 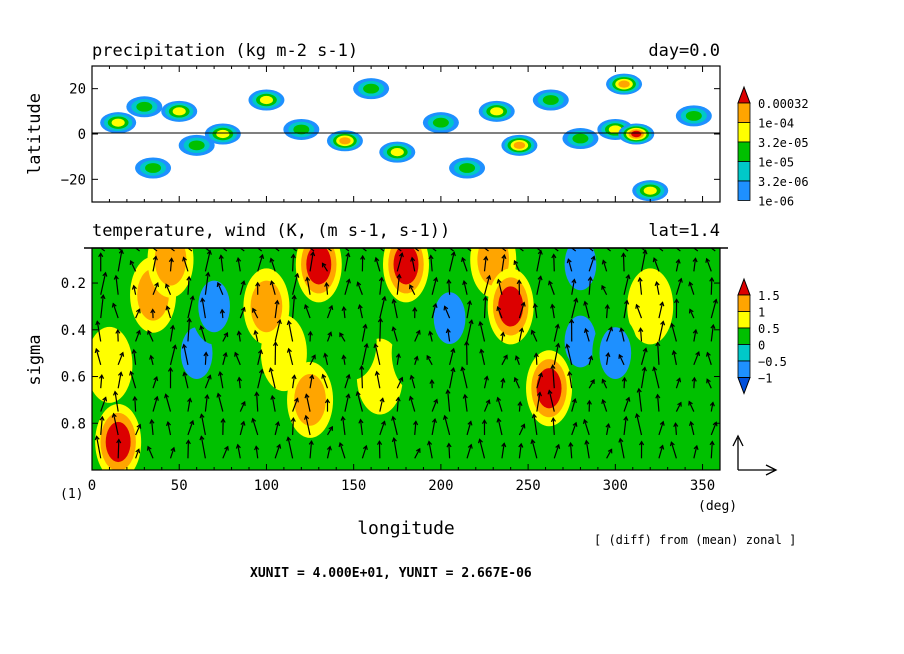 What do you see at coordinates (717, 506) in the screenshot?
I see `x-unit-label: (deg)` at bounding box center [717, 506].